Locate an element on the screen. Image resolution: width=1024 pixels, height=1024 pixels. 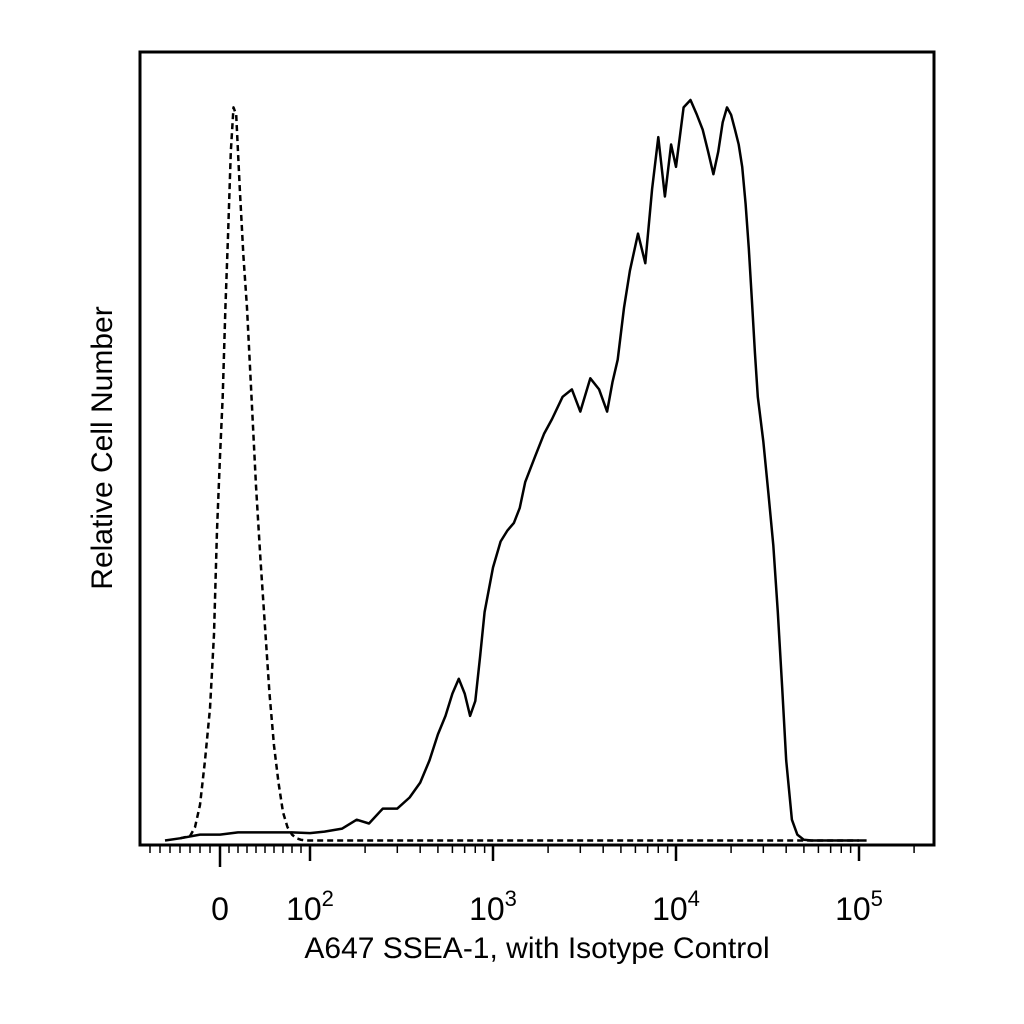
x-tick-label: 10⁵ is located at coordinates (859, 906).